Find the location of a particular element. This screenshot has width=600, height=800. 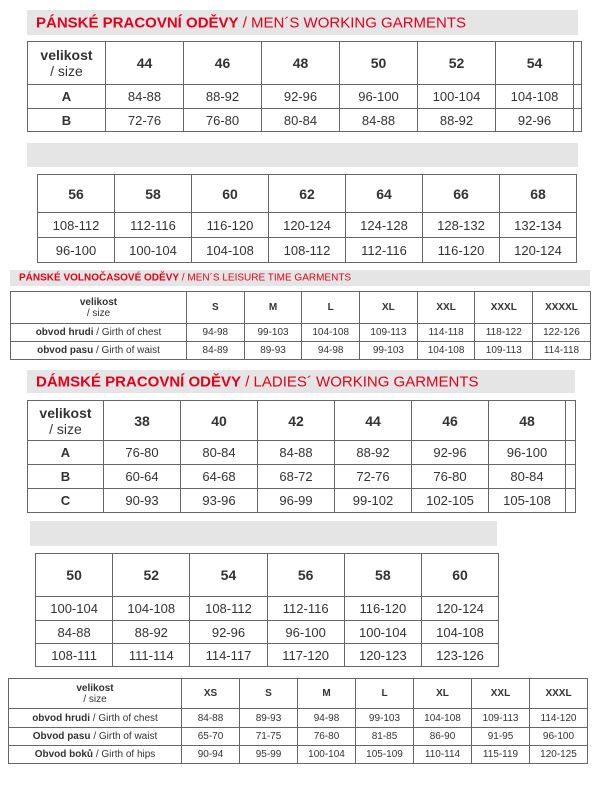

value-cell: 81-85 is located at coordinates (384, 736).